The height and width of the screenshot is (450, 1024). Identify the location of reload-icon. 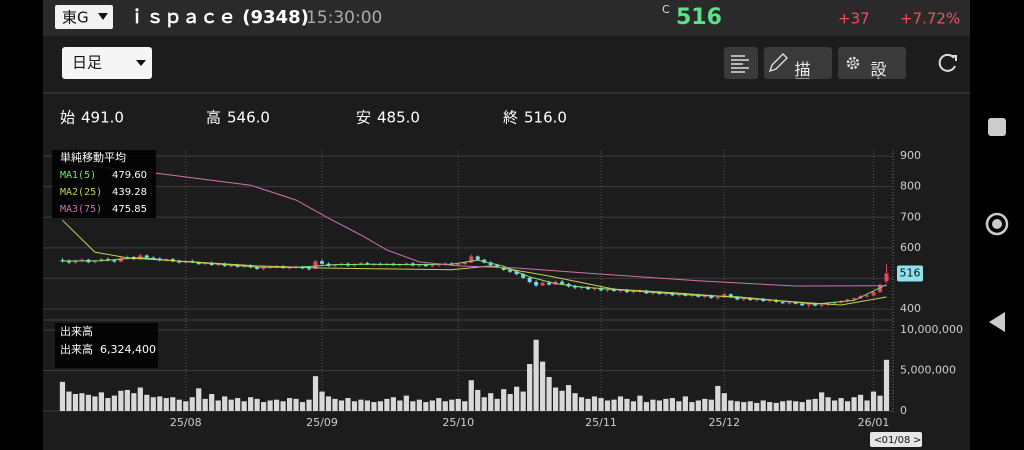
(947, 62).